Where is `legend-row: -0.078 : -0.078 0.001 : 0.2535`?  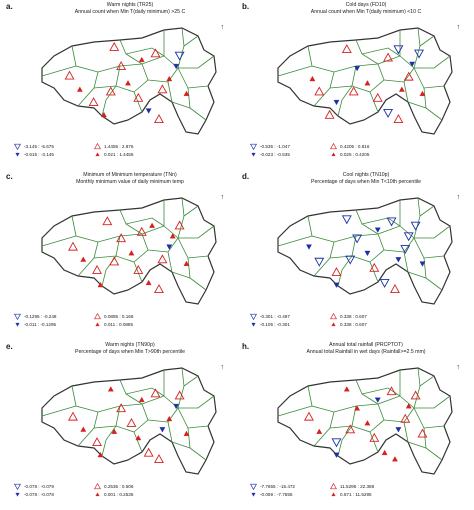 legend-row: -0.078 : -0.078 0.001 : 0.2535 is located at coordinates (94, 494).